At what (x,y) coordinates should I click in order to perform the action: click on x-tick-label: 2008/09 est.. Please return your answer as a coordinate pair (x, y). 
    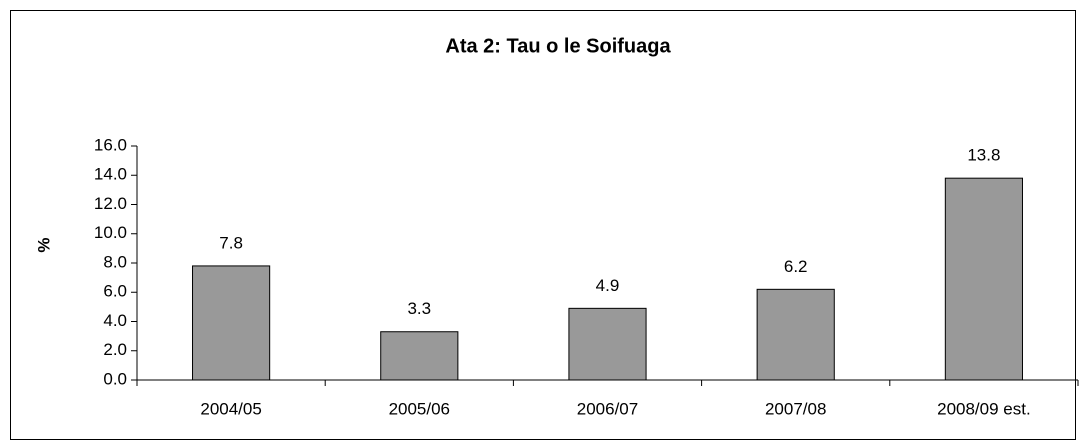
    Looking at the image, I should click on (984, 408).